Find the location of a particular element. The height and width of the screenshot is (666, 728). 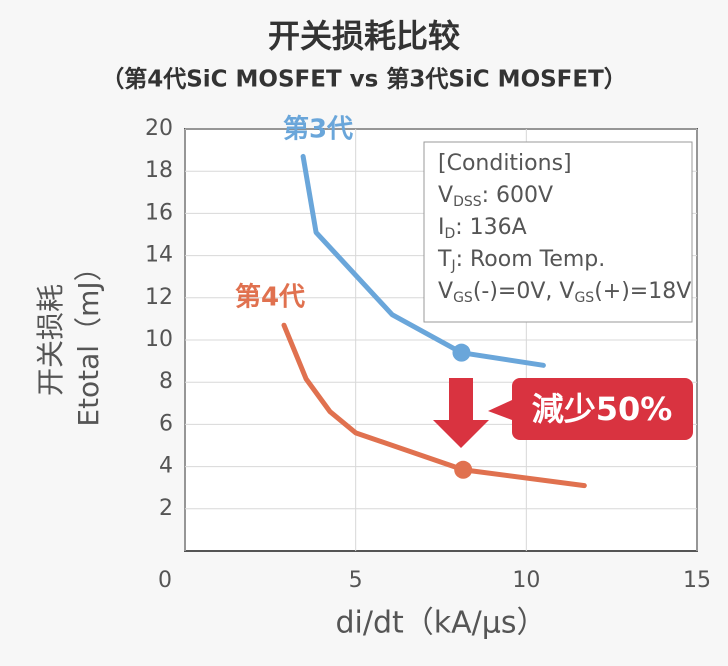

chart-subtitle: （第4代SiC MOSFET vs 第3代SiC MOSFET） is located at coordinates (364, 79).